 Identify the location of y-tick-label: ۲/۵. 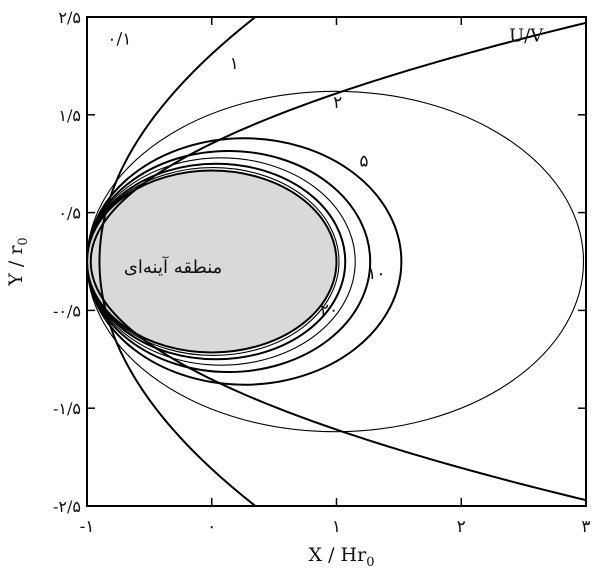
(69, 17).